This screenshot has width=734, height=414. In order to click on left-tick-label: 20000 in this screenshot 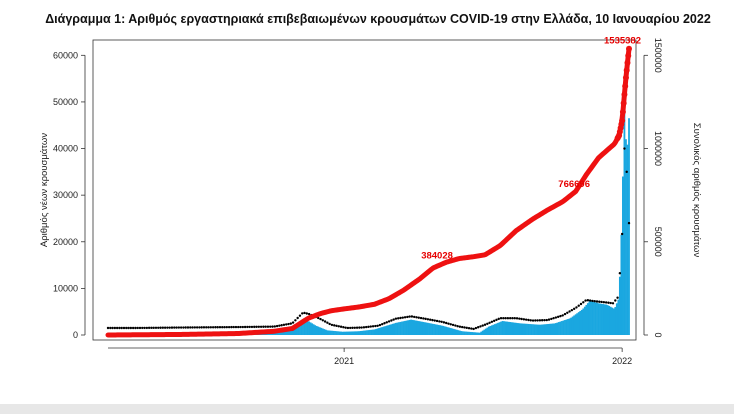, I will do `click(65, 242)`.